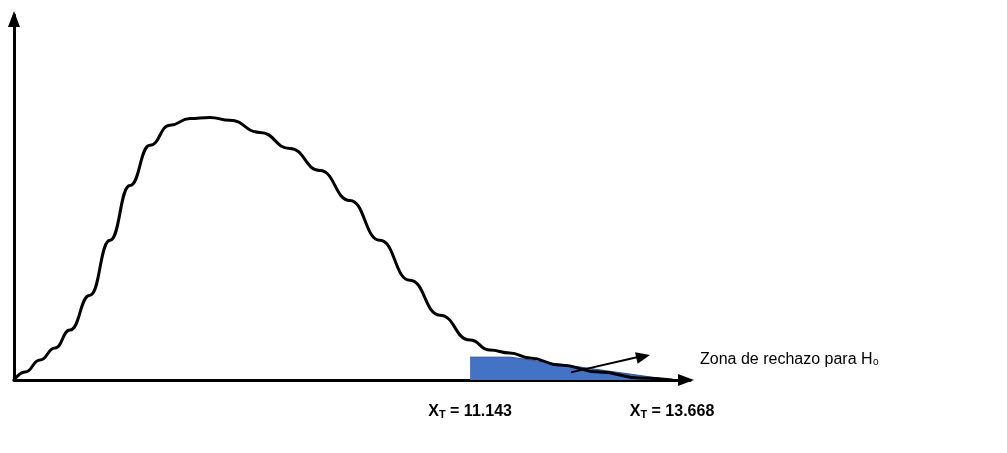 The image size is (1007, 453). I want to click on x-tick-label: XT = 11.143, so click(470, 411).